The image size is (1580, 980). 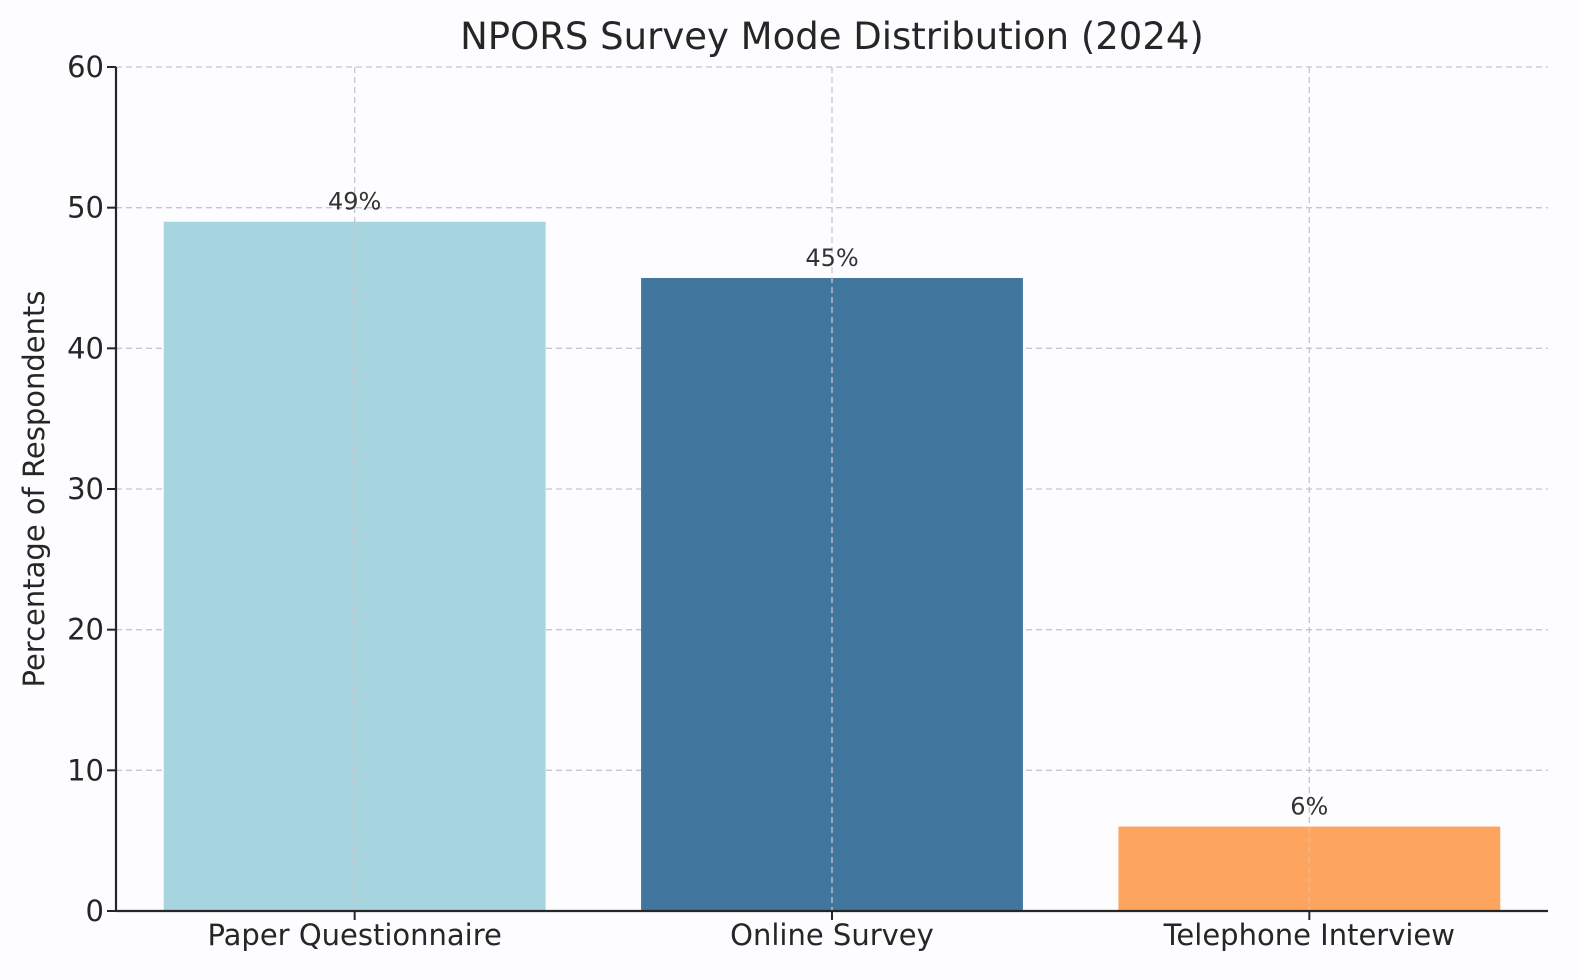 I want to click on y-axis-title: Percentage of Respondents, so click(x=34, y=489).